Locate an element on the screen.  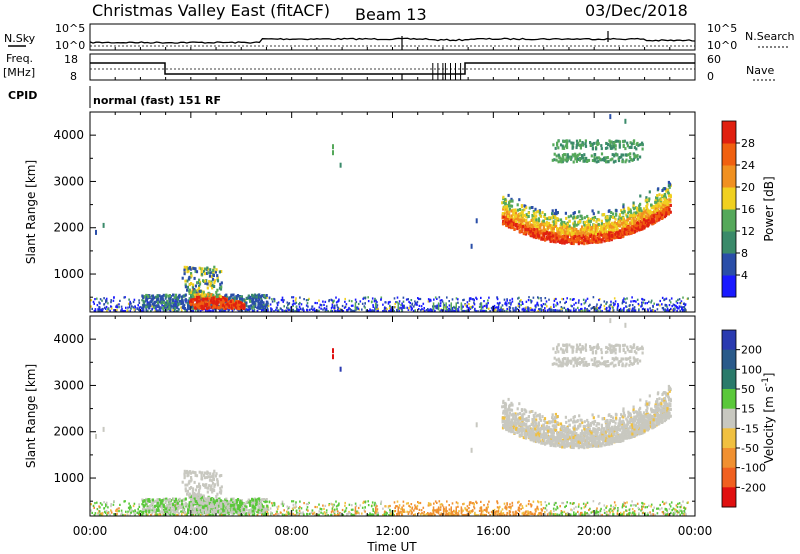
power-colorbar-tick: 4 is located at coordinates (744, 275).